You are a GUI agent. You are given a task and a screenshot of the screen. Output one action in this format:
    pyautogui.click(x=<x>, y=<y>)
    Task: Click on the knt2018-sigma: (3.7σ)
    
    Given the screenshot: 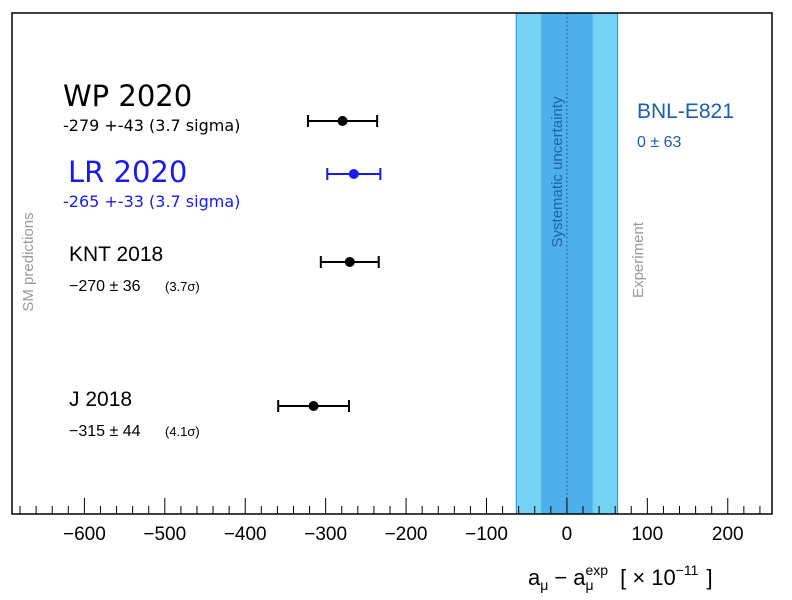 What is the action you would take?
    pyautogui.click(x=182, y=286)
    